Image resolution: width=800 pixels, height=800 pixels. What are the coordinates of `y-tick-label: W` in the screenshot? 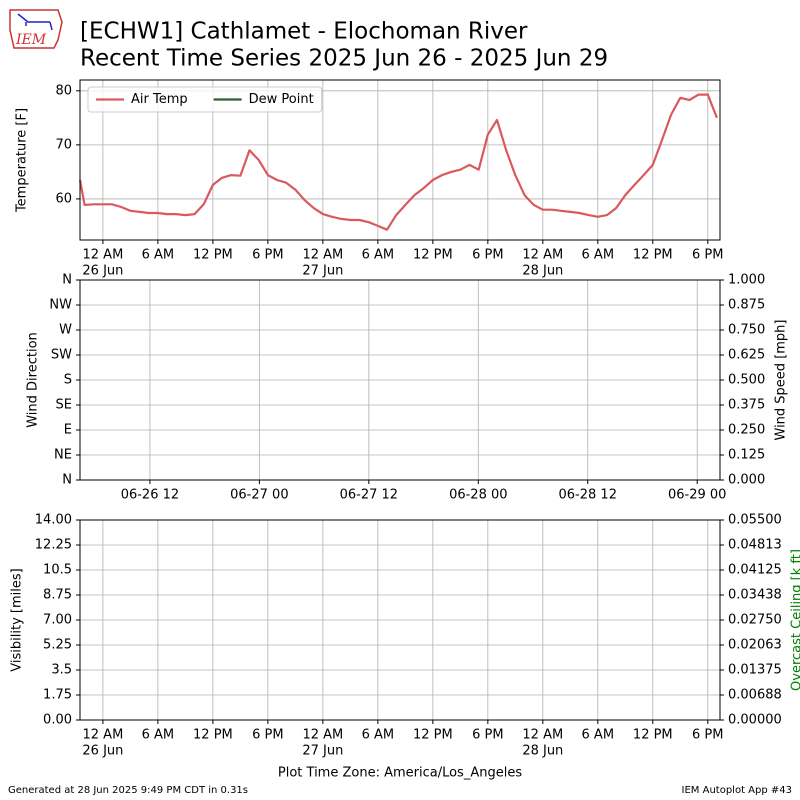 It's located at (65, 330).